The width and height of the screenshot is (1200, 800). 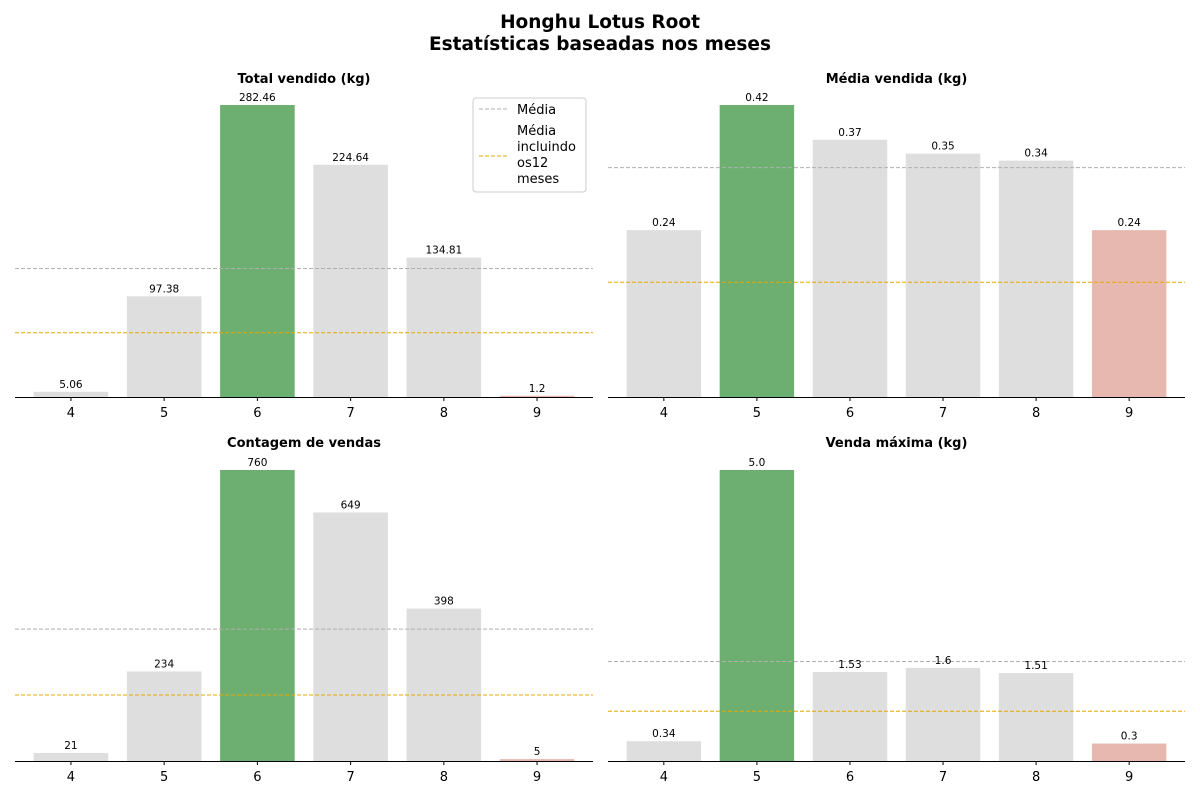 What do you see at coordinates (304, 79) in the screenshot?
I see `panel-title: Total vendido (kg)` at bounding box center [304, 79].